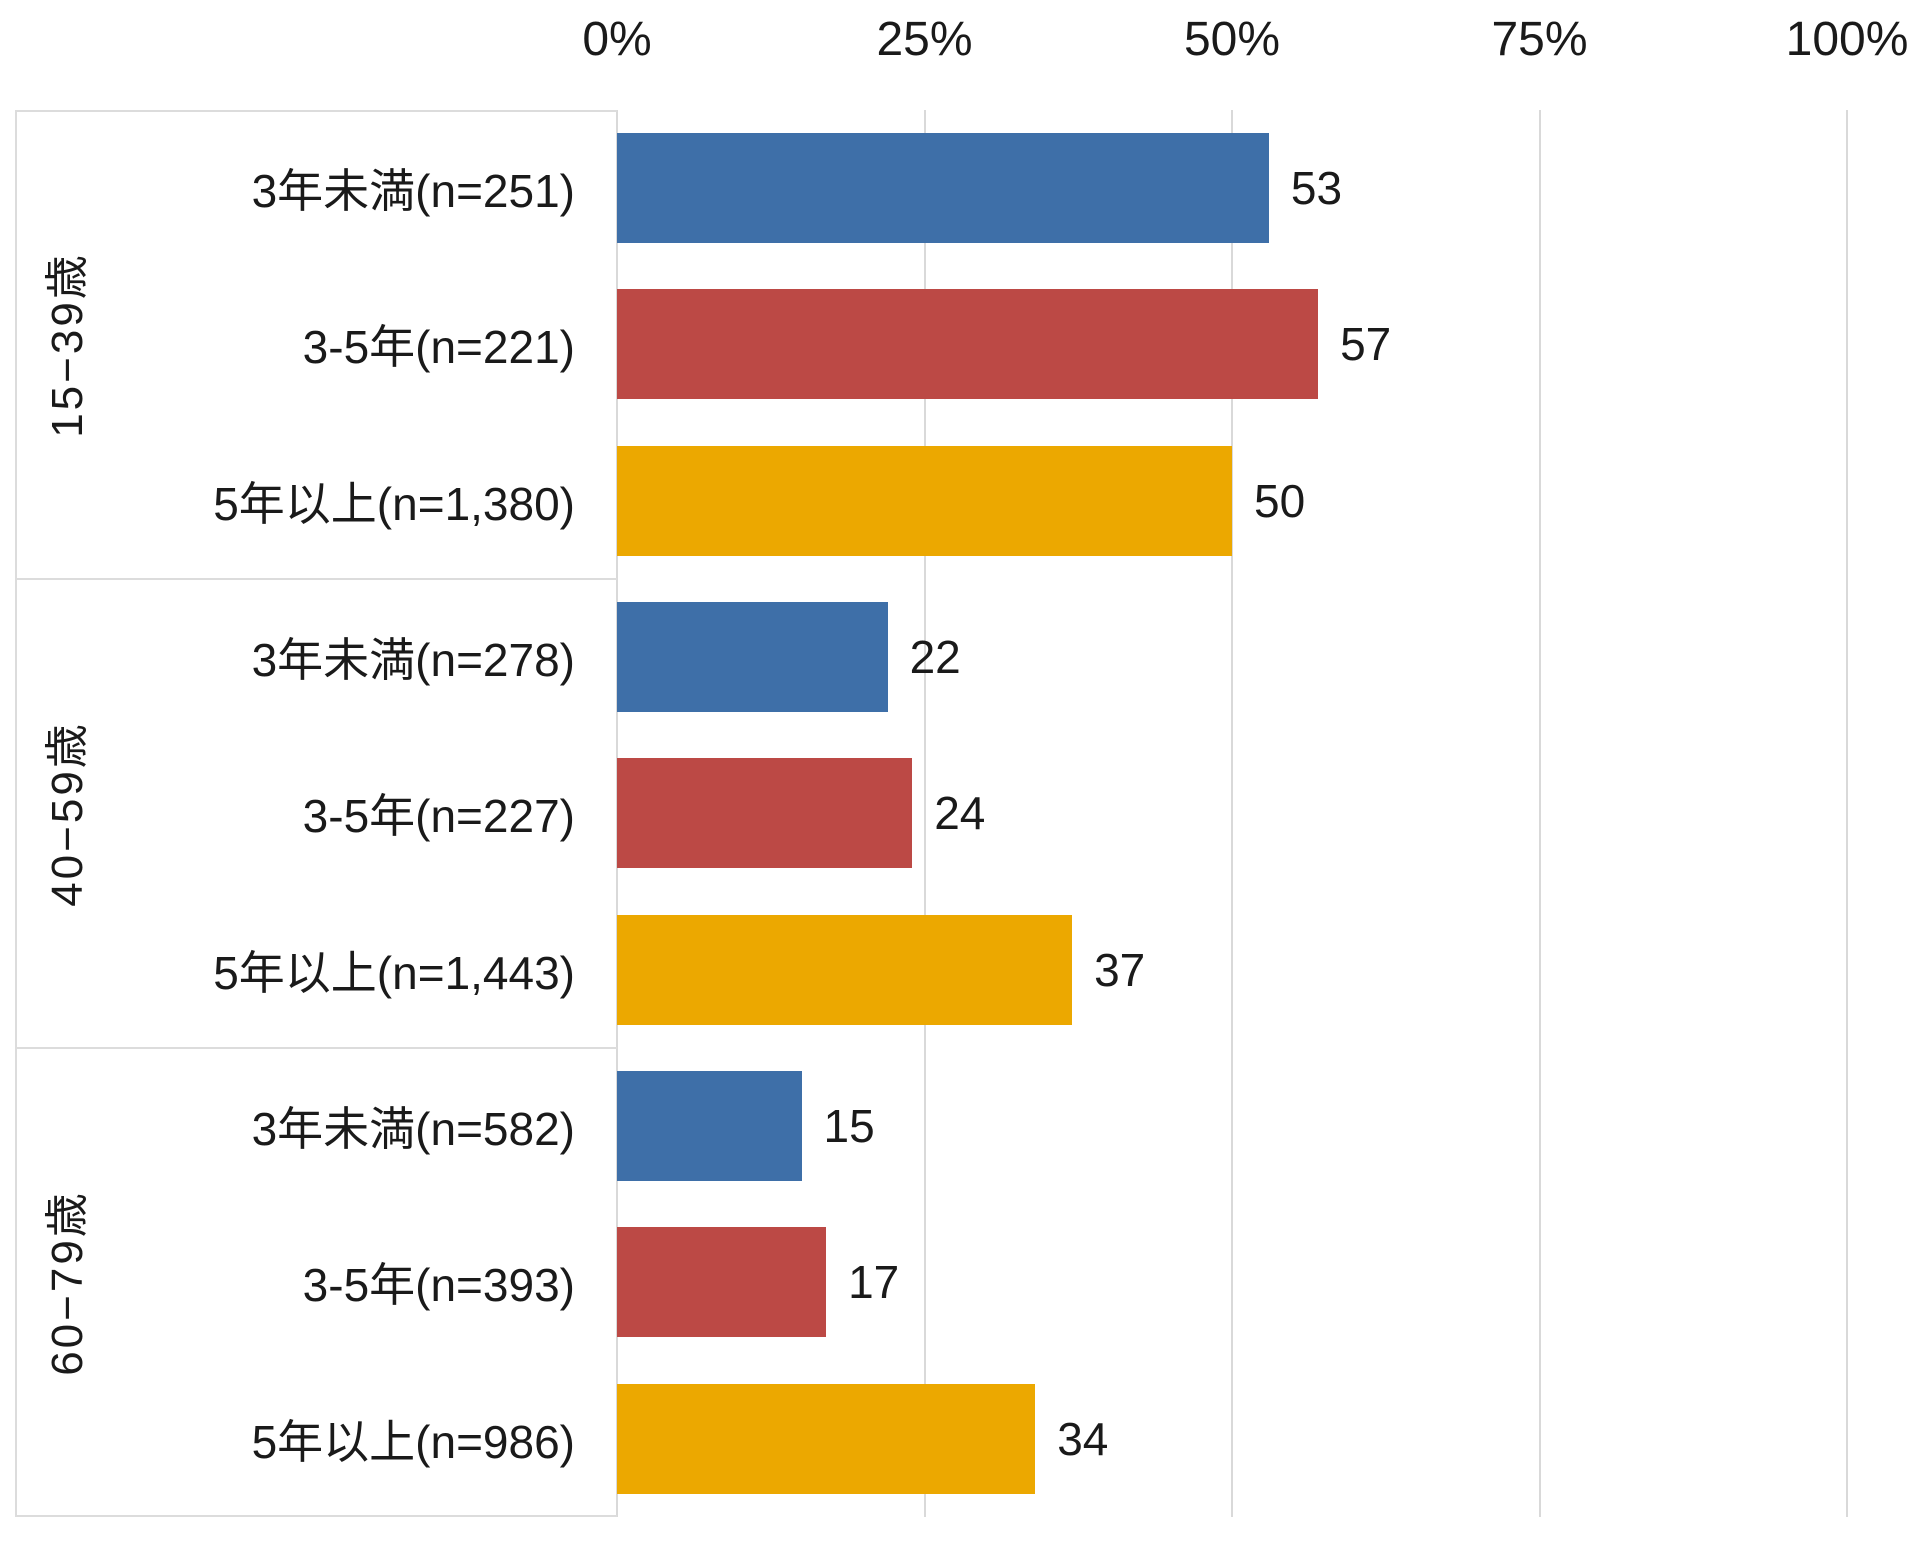 The width and height of the screenshot is (1920, 1558). I want to click on bar-row: 5年以上(n=1,443) 37, so click(978, 970).